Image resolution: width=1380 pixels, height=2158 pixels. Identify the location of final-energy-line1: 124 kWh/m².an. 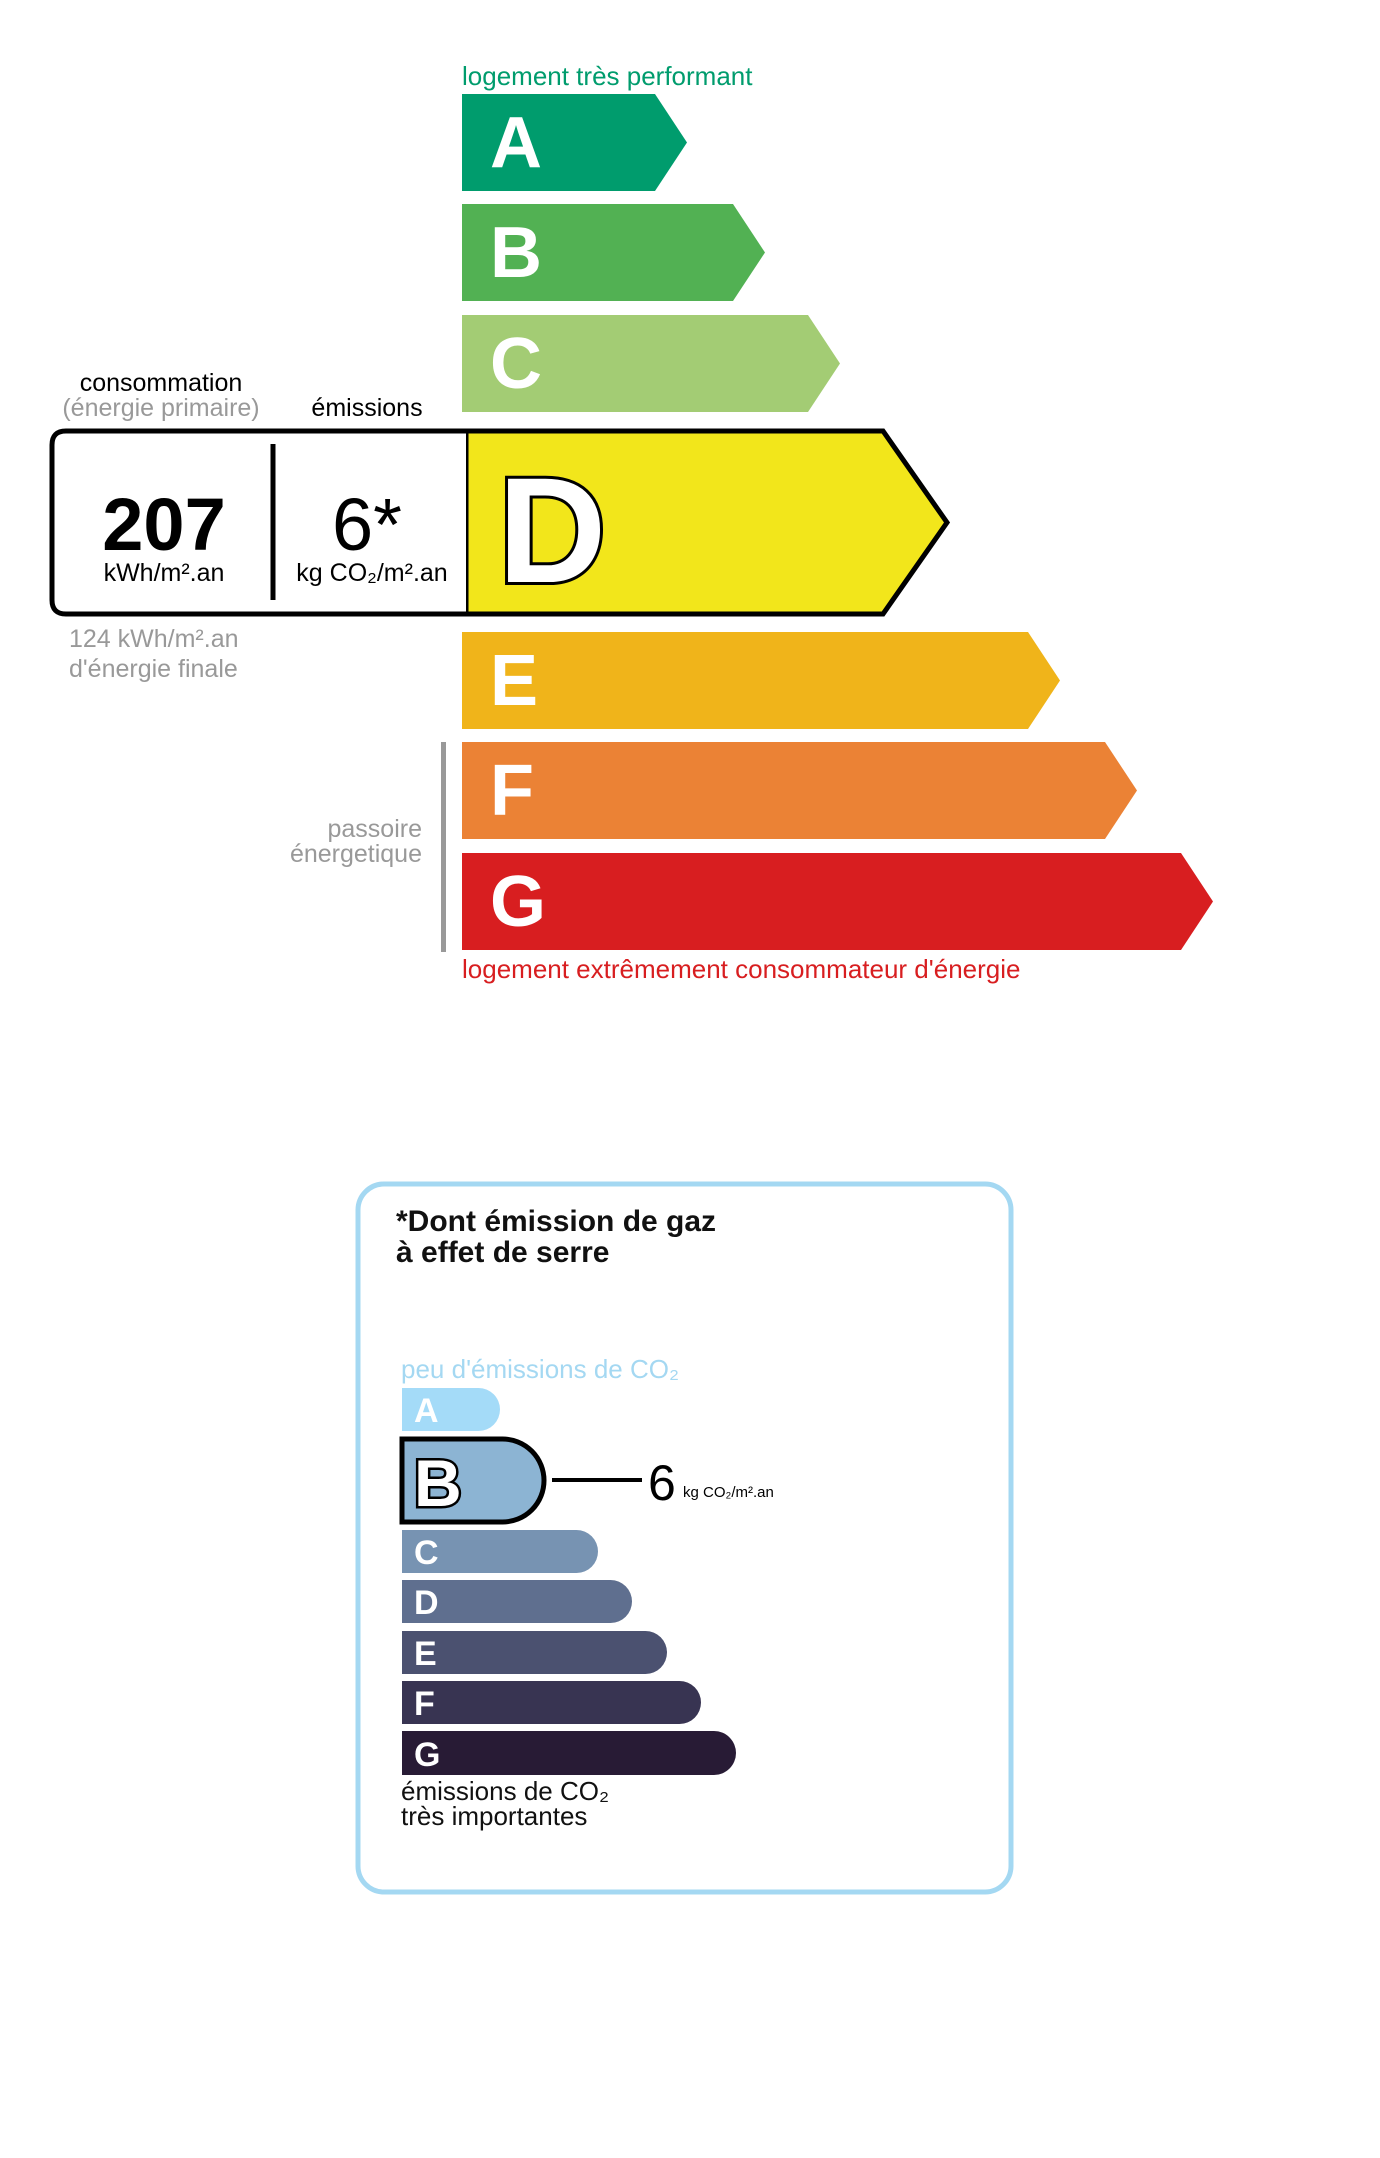
(154, 639).